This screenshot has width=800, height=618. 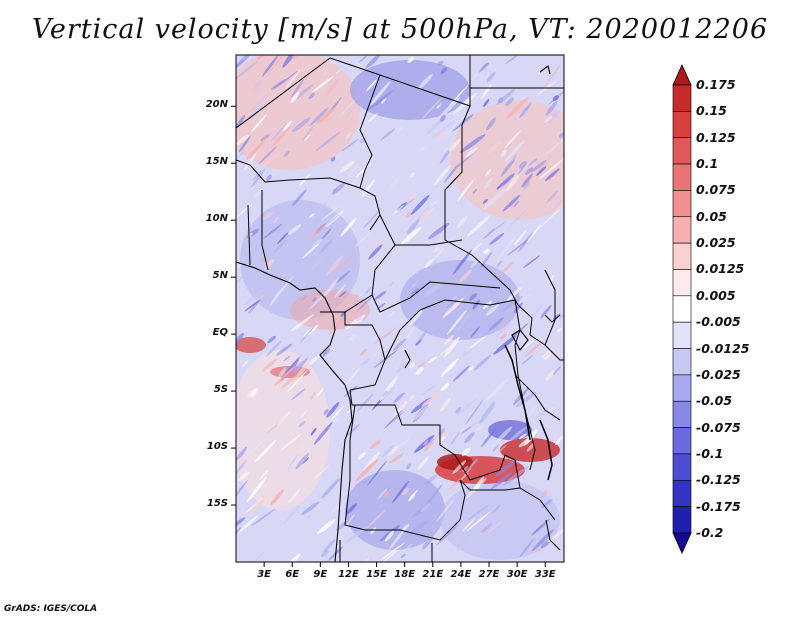 What do you see at coordinates (714, 401) in the screenshot?
I see `colorbar-label: -0.05` at bounding box center [714, 401].